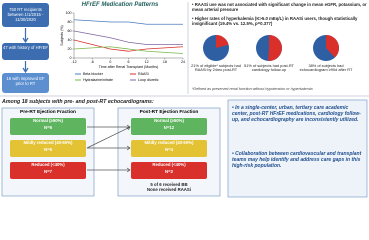  Describe the element at coordinates (48, 112) in the screenshot. I see `panel-title: Pre-RT Ejection Fraction` at that location.